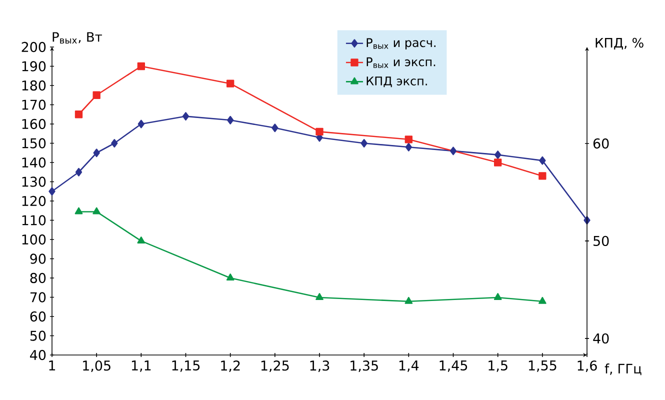  What do you see at coordinates (34, 105) in the screenshot?
I see `y-tick-label: 170` at bounding box center [34, 105].